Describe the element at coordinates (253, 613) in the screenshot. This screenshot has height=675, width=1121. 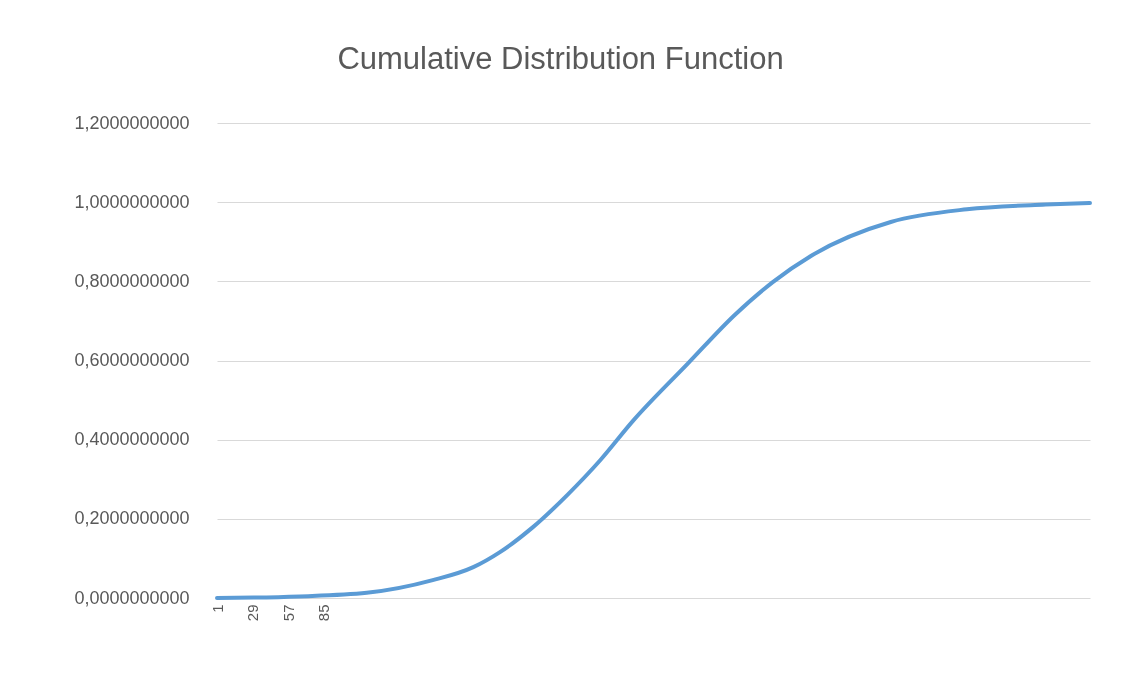
I see `x-tick-label: 29` at that location.